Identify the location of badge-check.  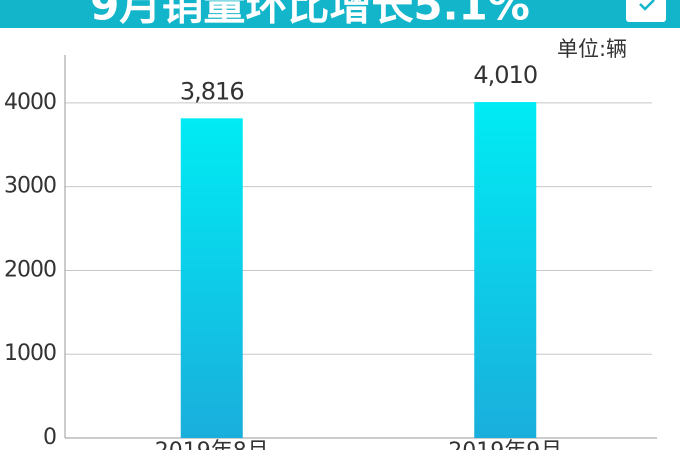
(647, 5).